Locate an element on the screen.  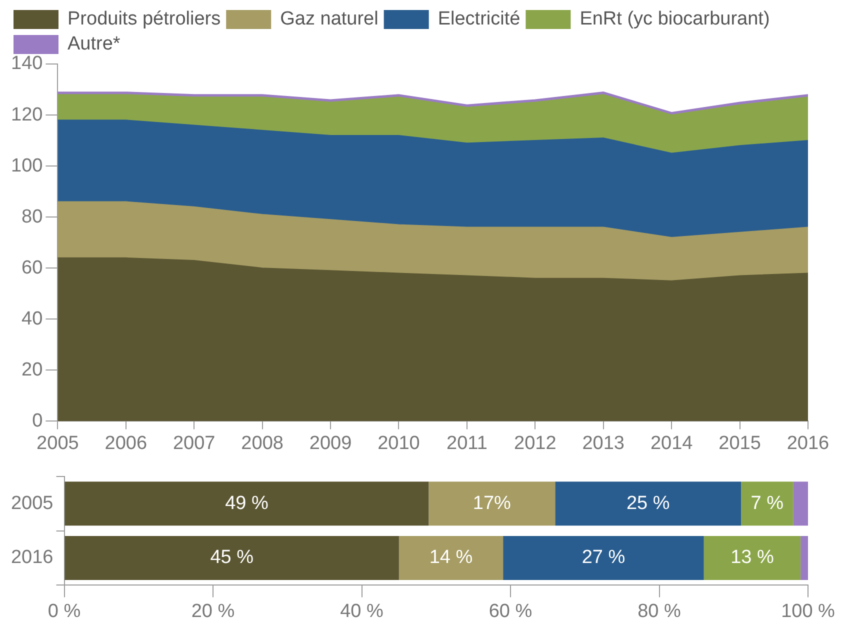
data-label: 27 % is located at coordinates (604, 557).